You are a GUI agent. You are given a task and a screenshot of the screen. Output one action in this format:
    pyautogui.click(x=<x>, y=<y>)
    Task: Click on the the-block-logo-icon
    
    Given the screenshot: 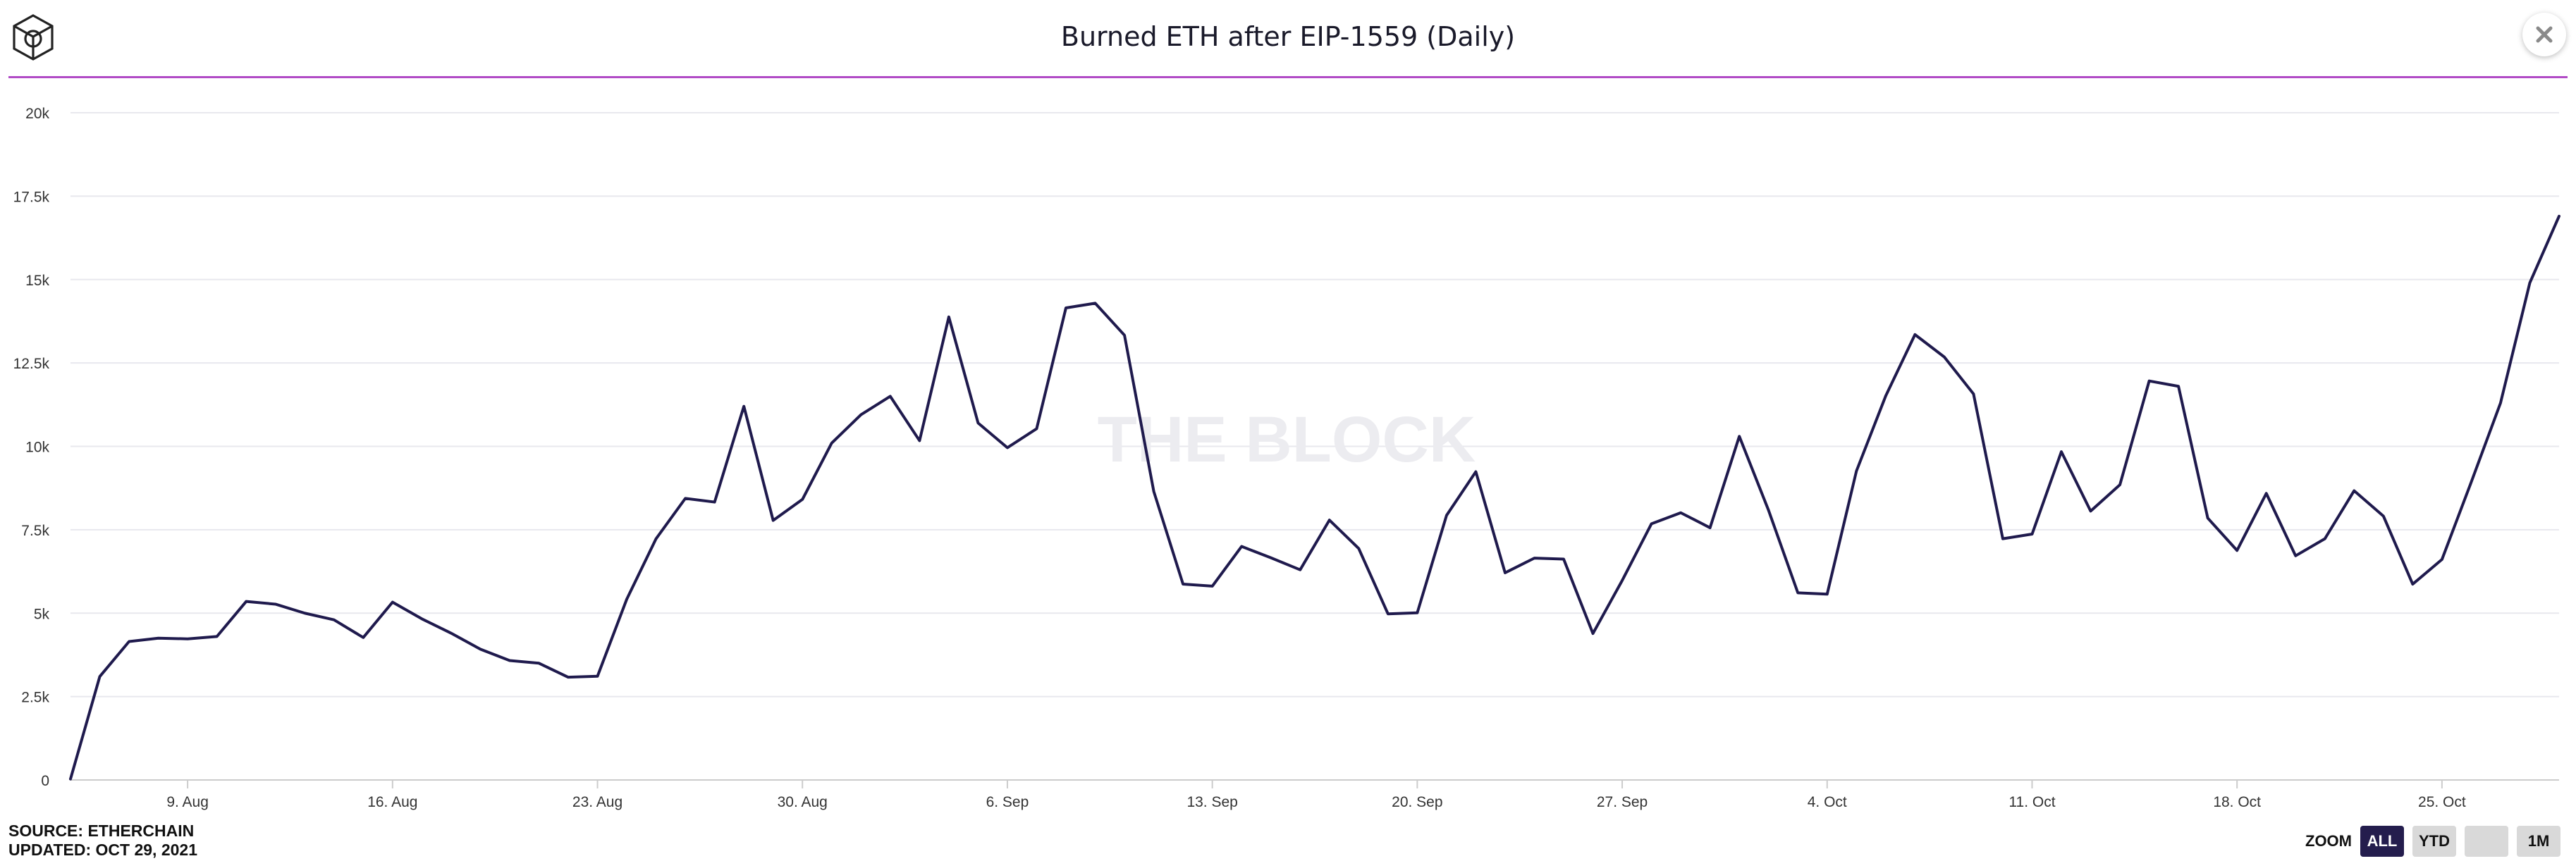 What is the action you would take?
    pyautogui.click(x=33, y=38)
    